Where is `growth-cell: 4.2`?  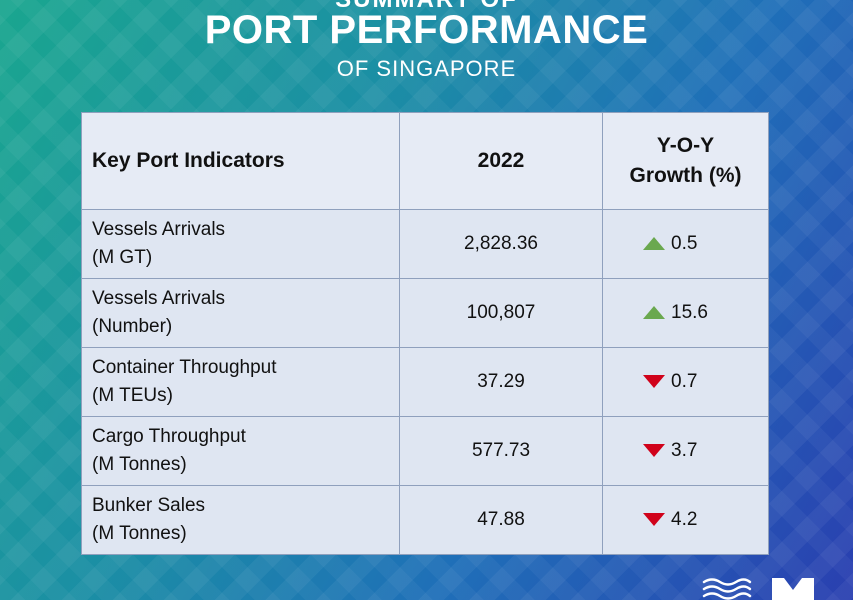 growth-cell: 4.2 is located at coordinates (685, 520).